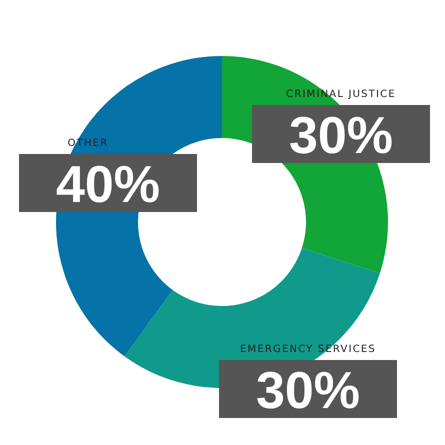 This screenshot has height=445, width=445. I want to click on data-label: 40%, so click(108, 185).